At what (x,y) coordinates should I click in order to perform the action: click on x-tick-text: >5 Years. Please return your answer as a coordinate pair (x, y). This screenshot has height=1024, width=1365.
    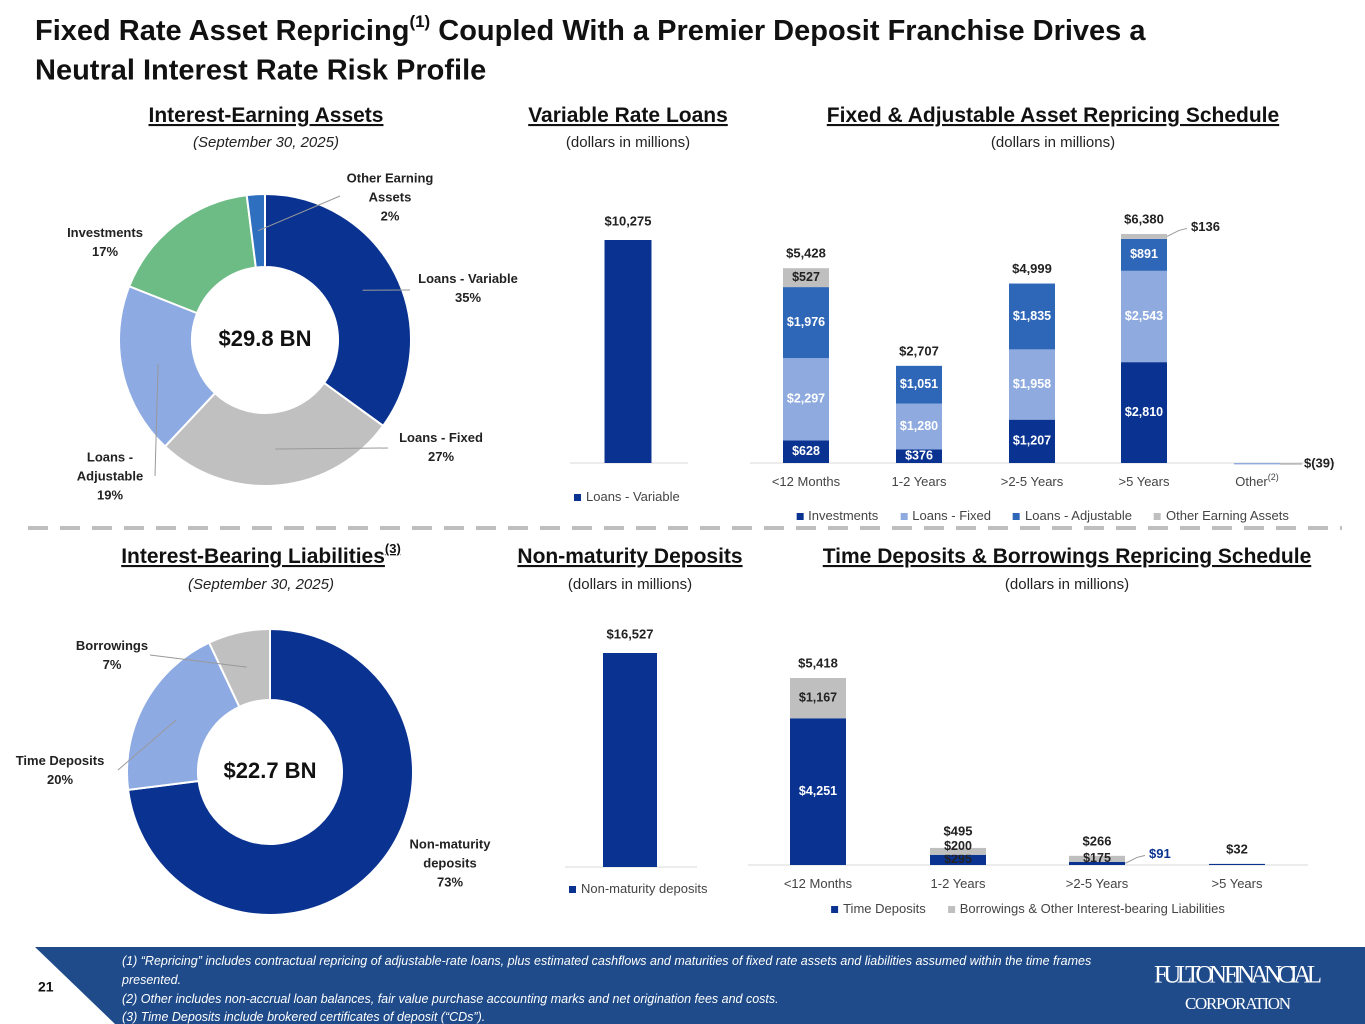
    Looking at the image, I should click on (1144, 481).